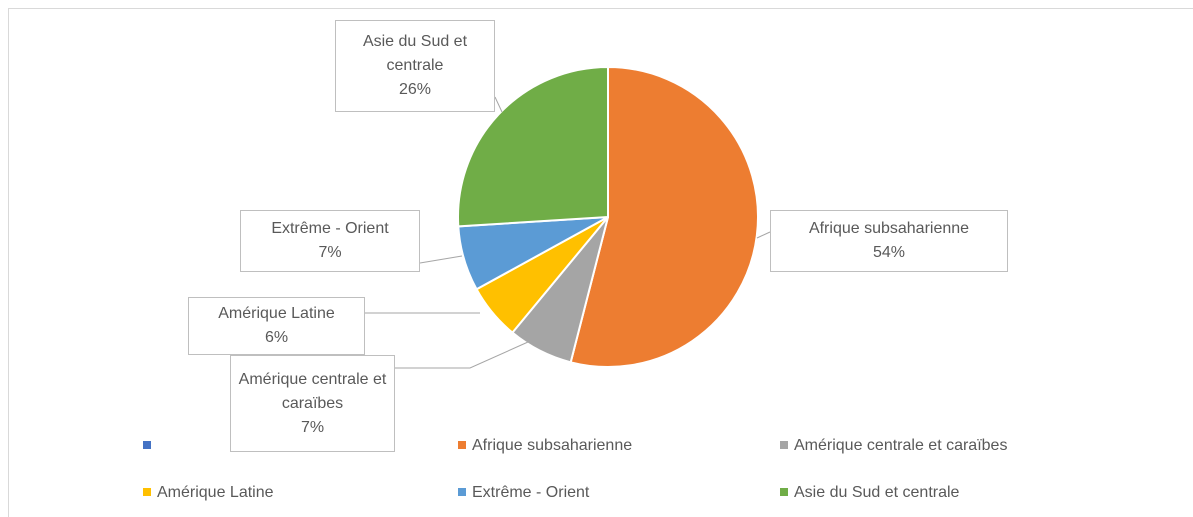 This screenshot has width=1193, height=517. Describe the element at coordinates (415, 53) in the screenshot. I see `data-label-category: Asie du Sud et centrale` at that location.